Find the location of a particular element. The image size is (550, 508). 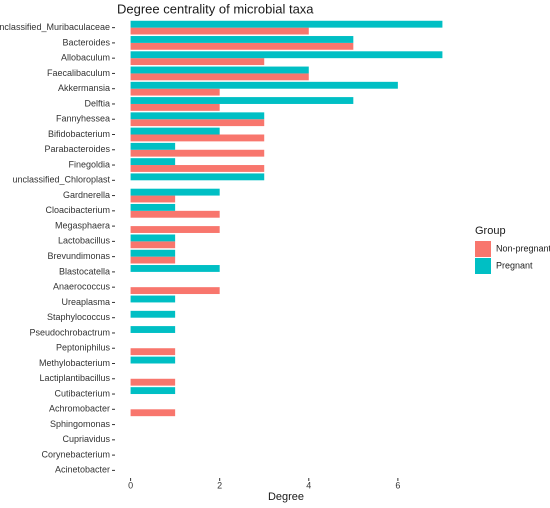

y-tick-label: Finegoldia is located at coordinates (89, 164).